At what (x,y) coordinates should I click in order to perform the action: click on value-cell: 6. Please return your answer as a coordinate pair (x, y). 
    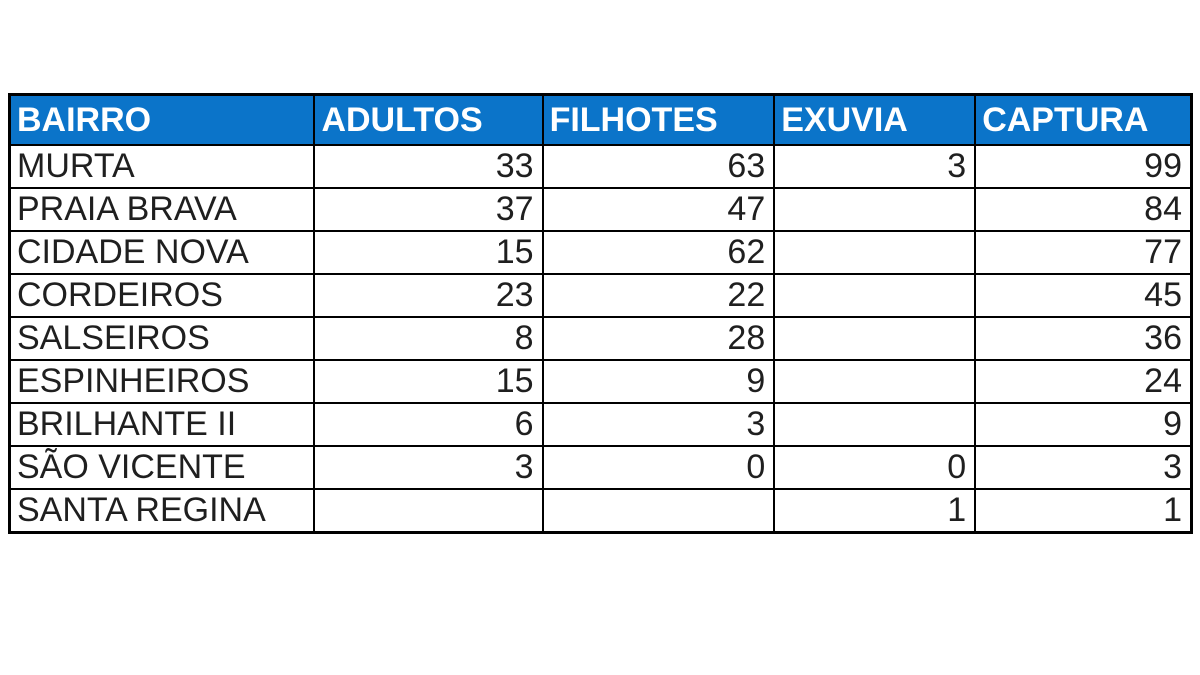
    Looking at the image, I should click on (428, 424).